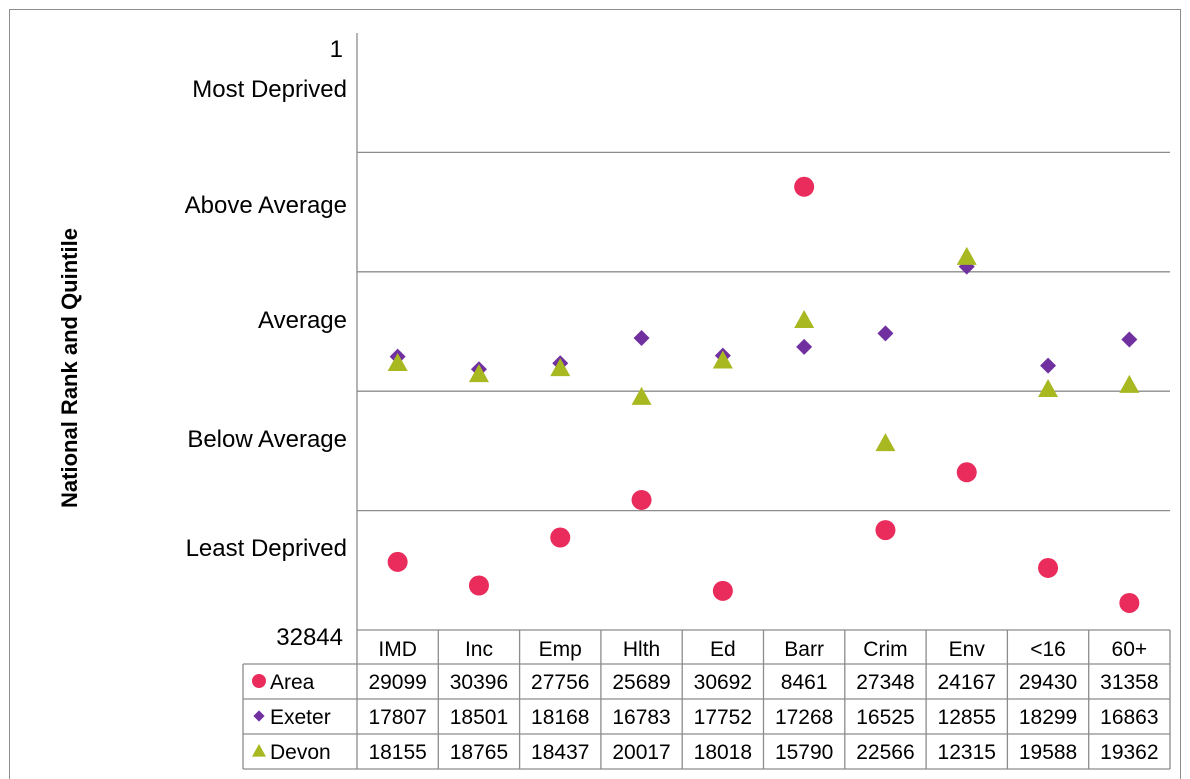  I want to click on table-value: 16525, so click(885, 717).